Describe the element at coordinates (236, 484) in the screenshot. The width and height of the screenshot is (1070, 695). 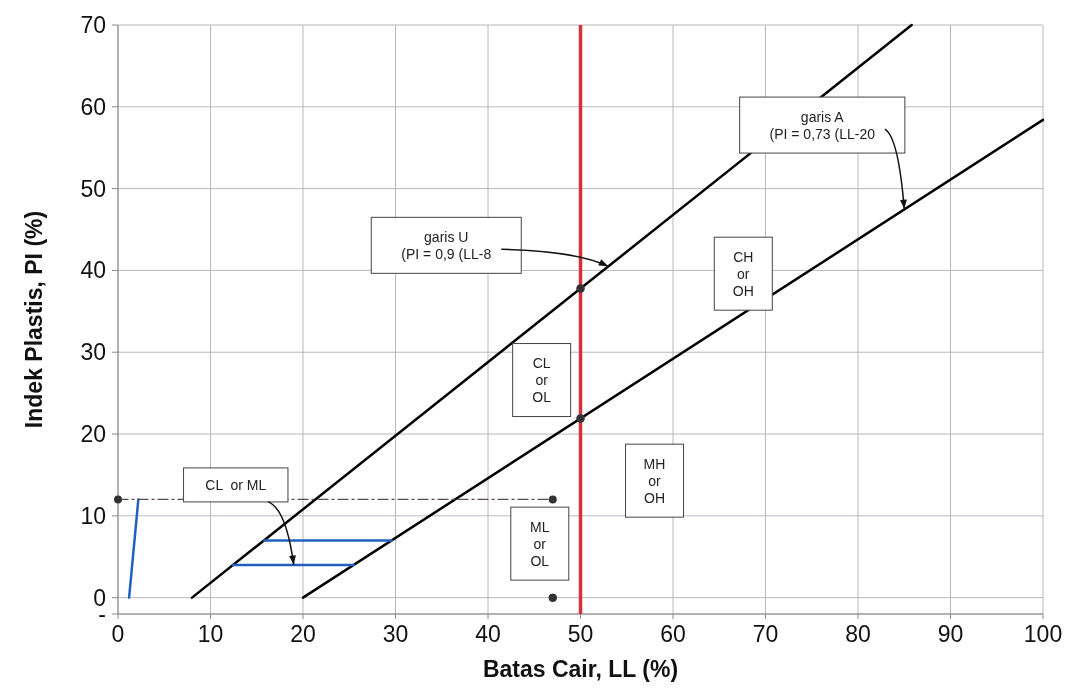
I see `annotation: CL or ML` at that location.